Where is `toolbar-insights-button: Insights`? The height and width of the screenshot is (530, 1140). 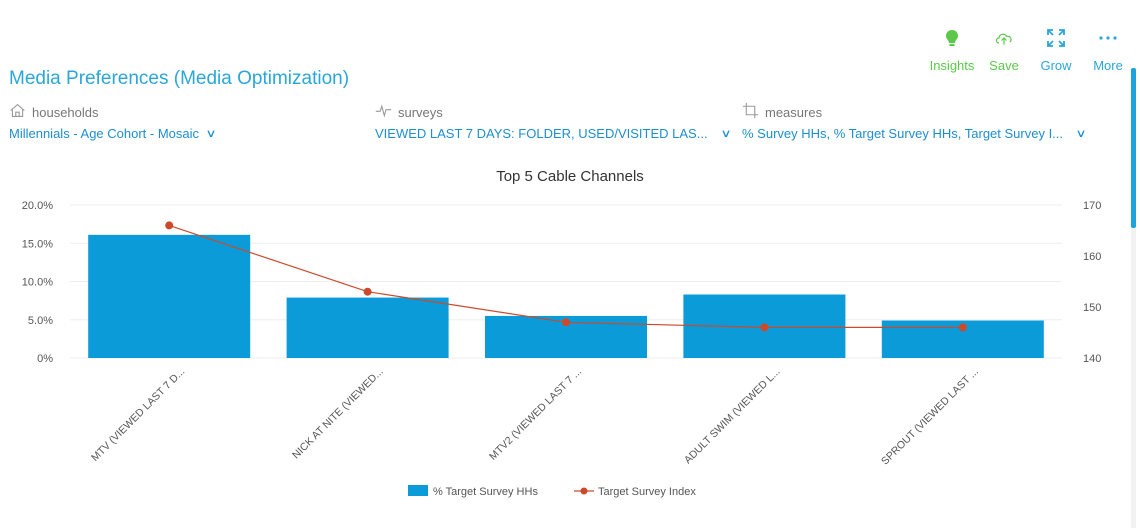 toolbar-insights-button: Insights is located at coordinates (952, 50).